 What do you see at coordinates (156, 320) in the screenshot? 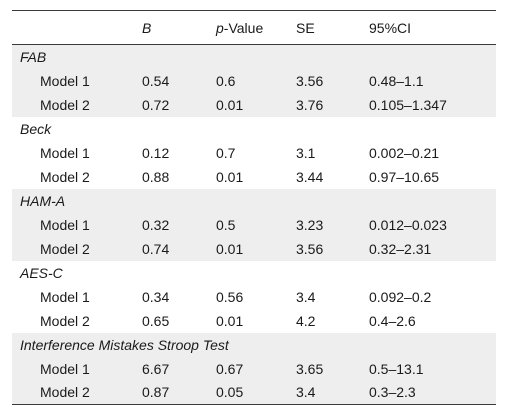
I see `cell-b: 0.65` at bounding box center [156, 320].